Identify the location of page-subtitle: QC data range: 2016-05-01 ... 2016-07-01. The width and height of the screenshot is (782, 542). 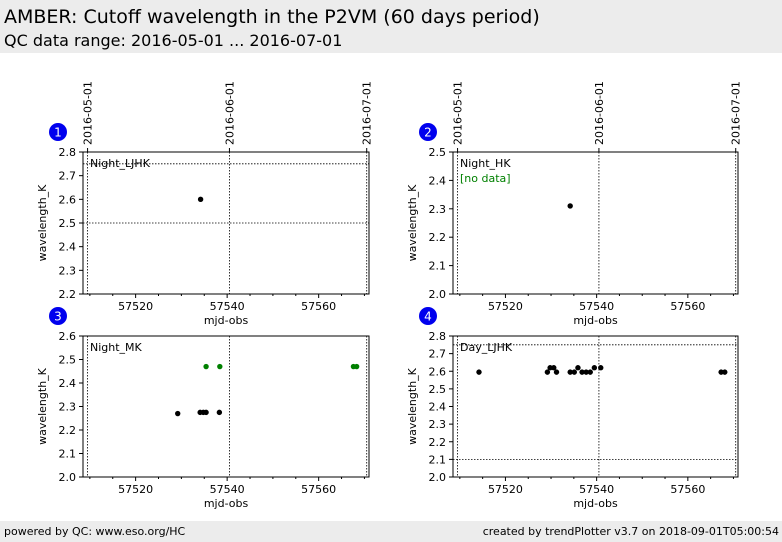
(173, 40).